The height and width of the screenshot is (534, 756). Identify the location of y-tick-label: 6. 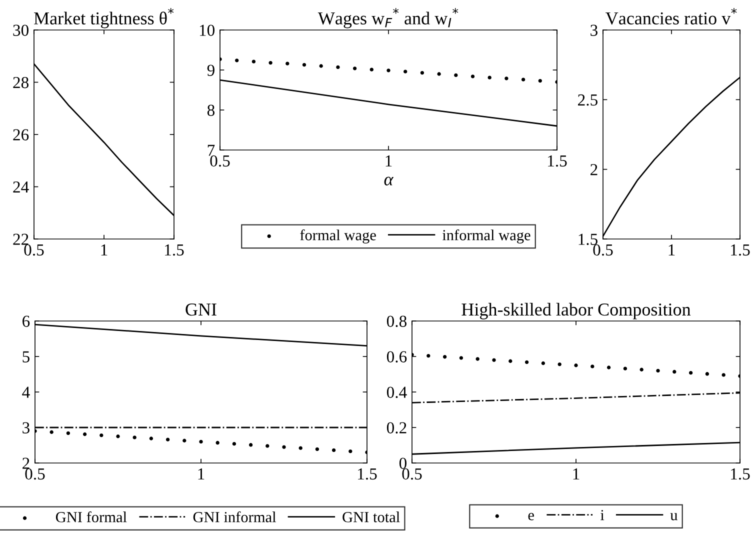
(26, 321).